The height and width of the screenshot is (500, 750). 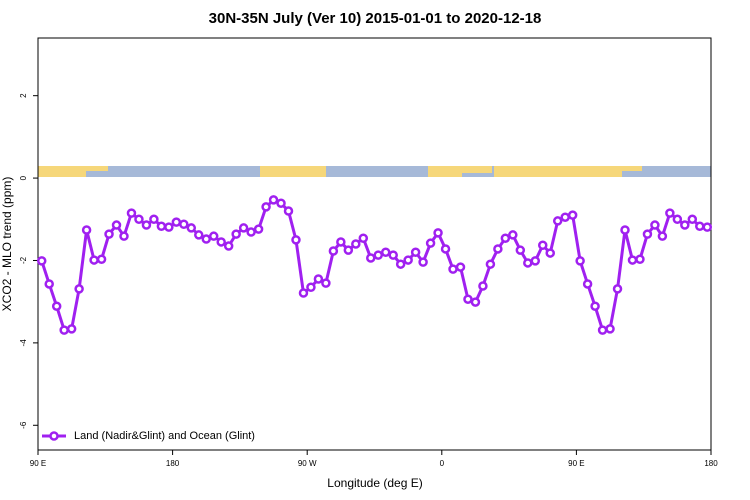 I want to click on x-tick-label: 0, so click(x=442, y=463).